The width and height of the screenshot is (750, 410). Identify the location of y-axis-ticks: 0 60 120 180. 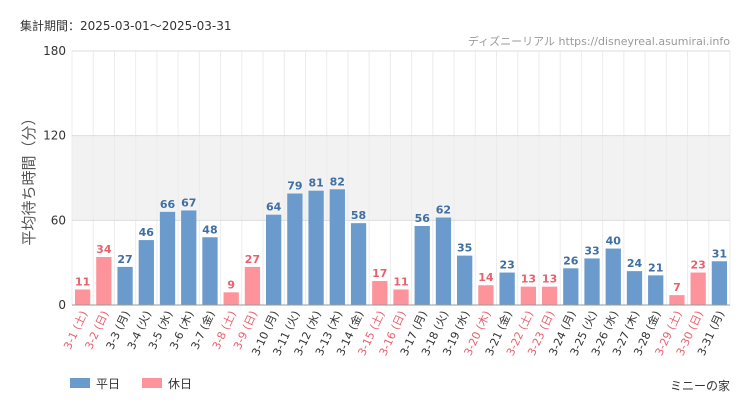
(54, 178).